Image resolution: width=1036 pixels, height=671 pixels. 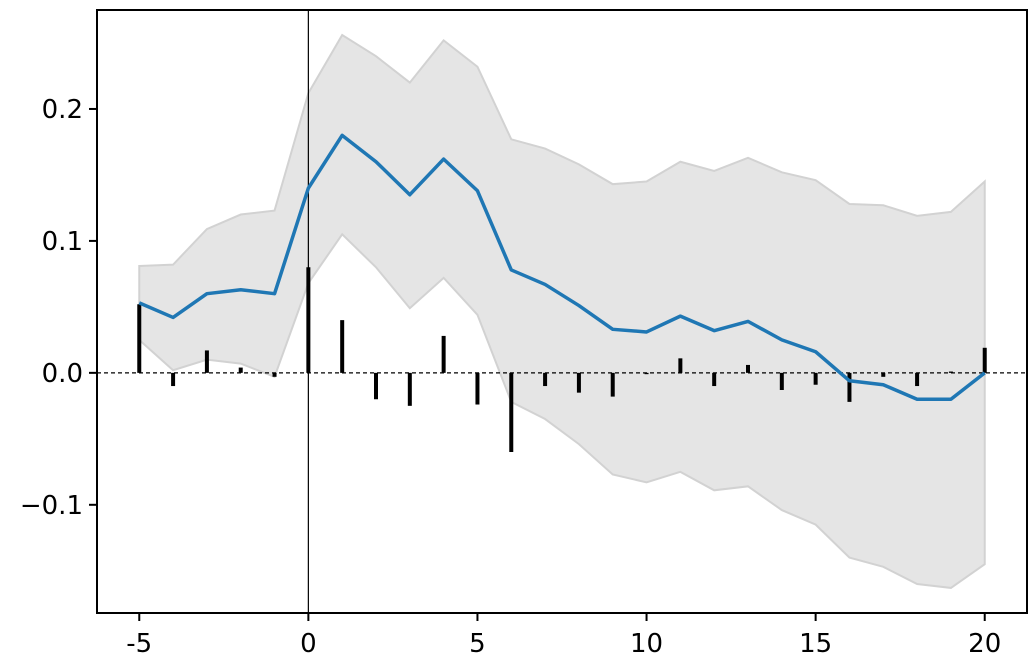 I want to click on y-tick-label: −0.1, so click(x=51, y=506).